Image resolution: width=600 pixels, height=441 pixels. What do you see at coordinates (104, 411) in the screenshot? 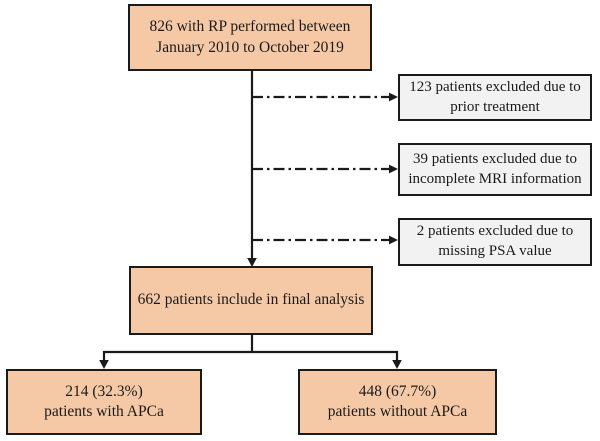
I see `node-text-line: patients with APCa` at bounding box center [104, 411].